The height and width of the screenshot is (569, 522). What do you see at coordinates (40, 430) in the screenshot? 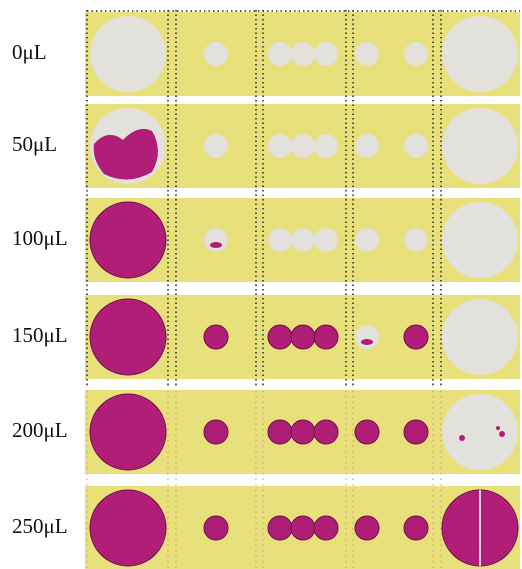
I see `row-label: 200μL` at bounding box center [40, 430].